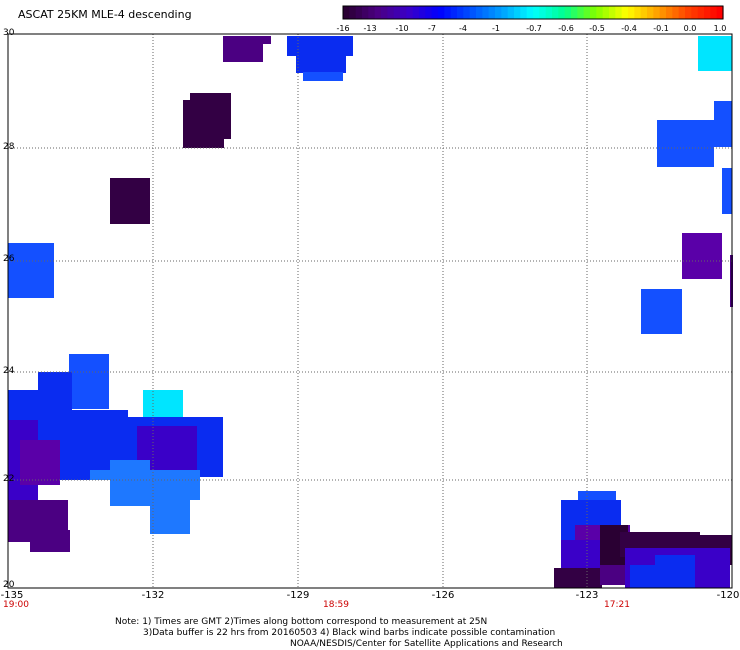 The width and height of the screenshot is (740, 650). I want to click on colorbar, so click(533, 12).